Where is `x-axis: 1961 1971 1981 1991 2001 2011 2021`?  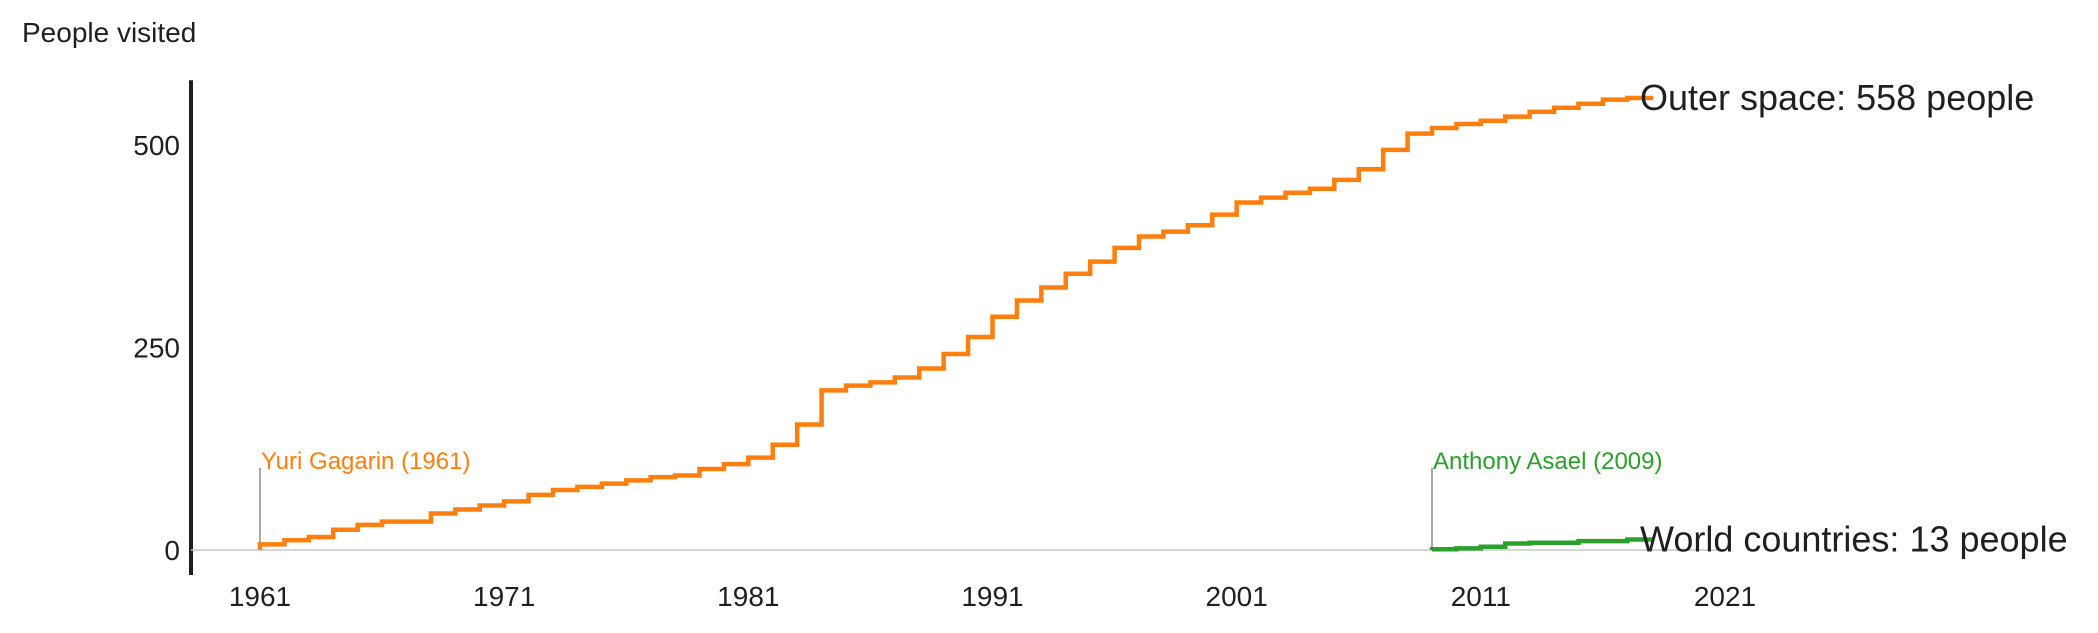 x-axis: 1961 1971 1981 1991 2001 2011 2021 is located at coordinates (973, 580).